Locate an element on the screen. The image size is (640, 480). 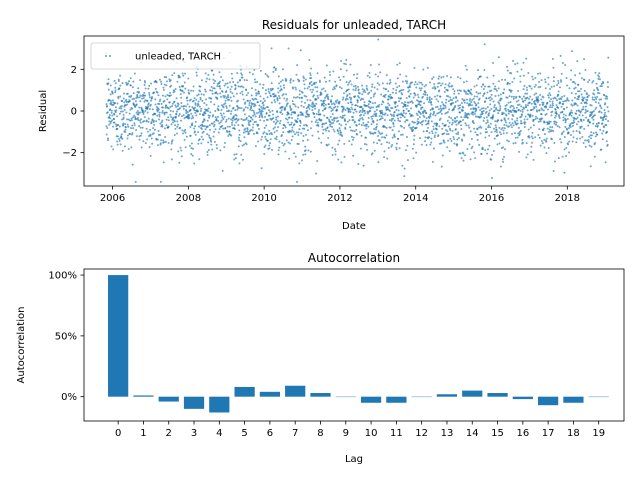
autocorrelation-bar is located at coordinates (371, 399).